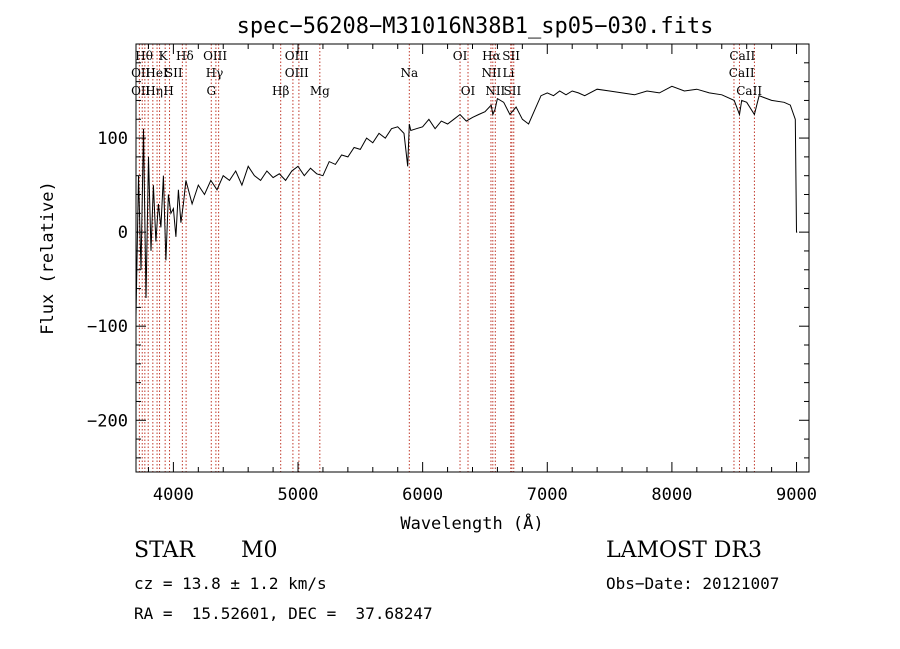 Image resolution: width=900 pixels, height=649 pixels. Describe the element at coordinates (168, 91) in the screenshot. I see `line-marker-label: H` at that location.